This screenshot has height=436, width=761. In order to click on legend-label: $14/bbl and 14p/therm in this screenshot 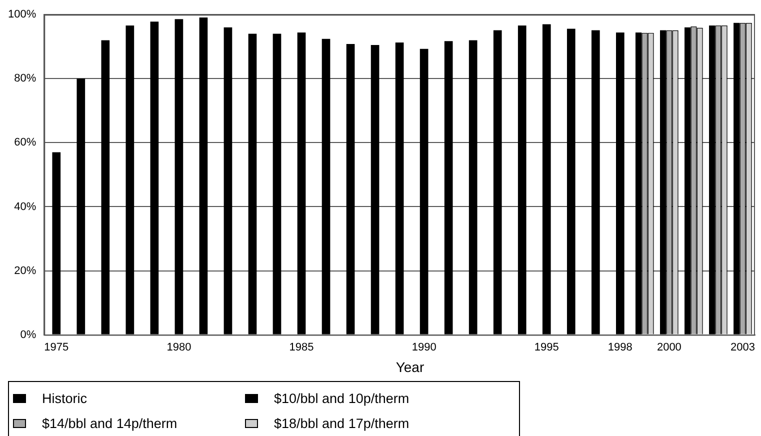, I will do `click(110, 423)`.